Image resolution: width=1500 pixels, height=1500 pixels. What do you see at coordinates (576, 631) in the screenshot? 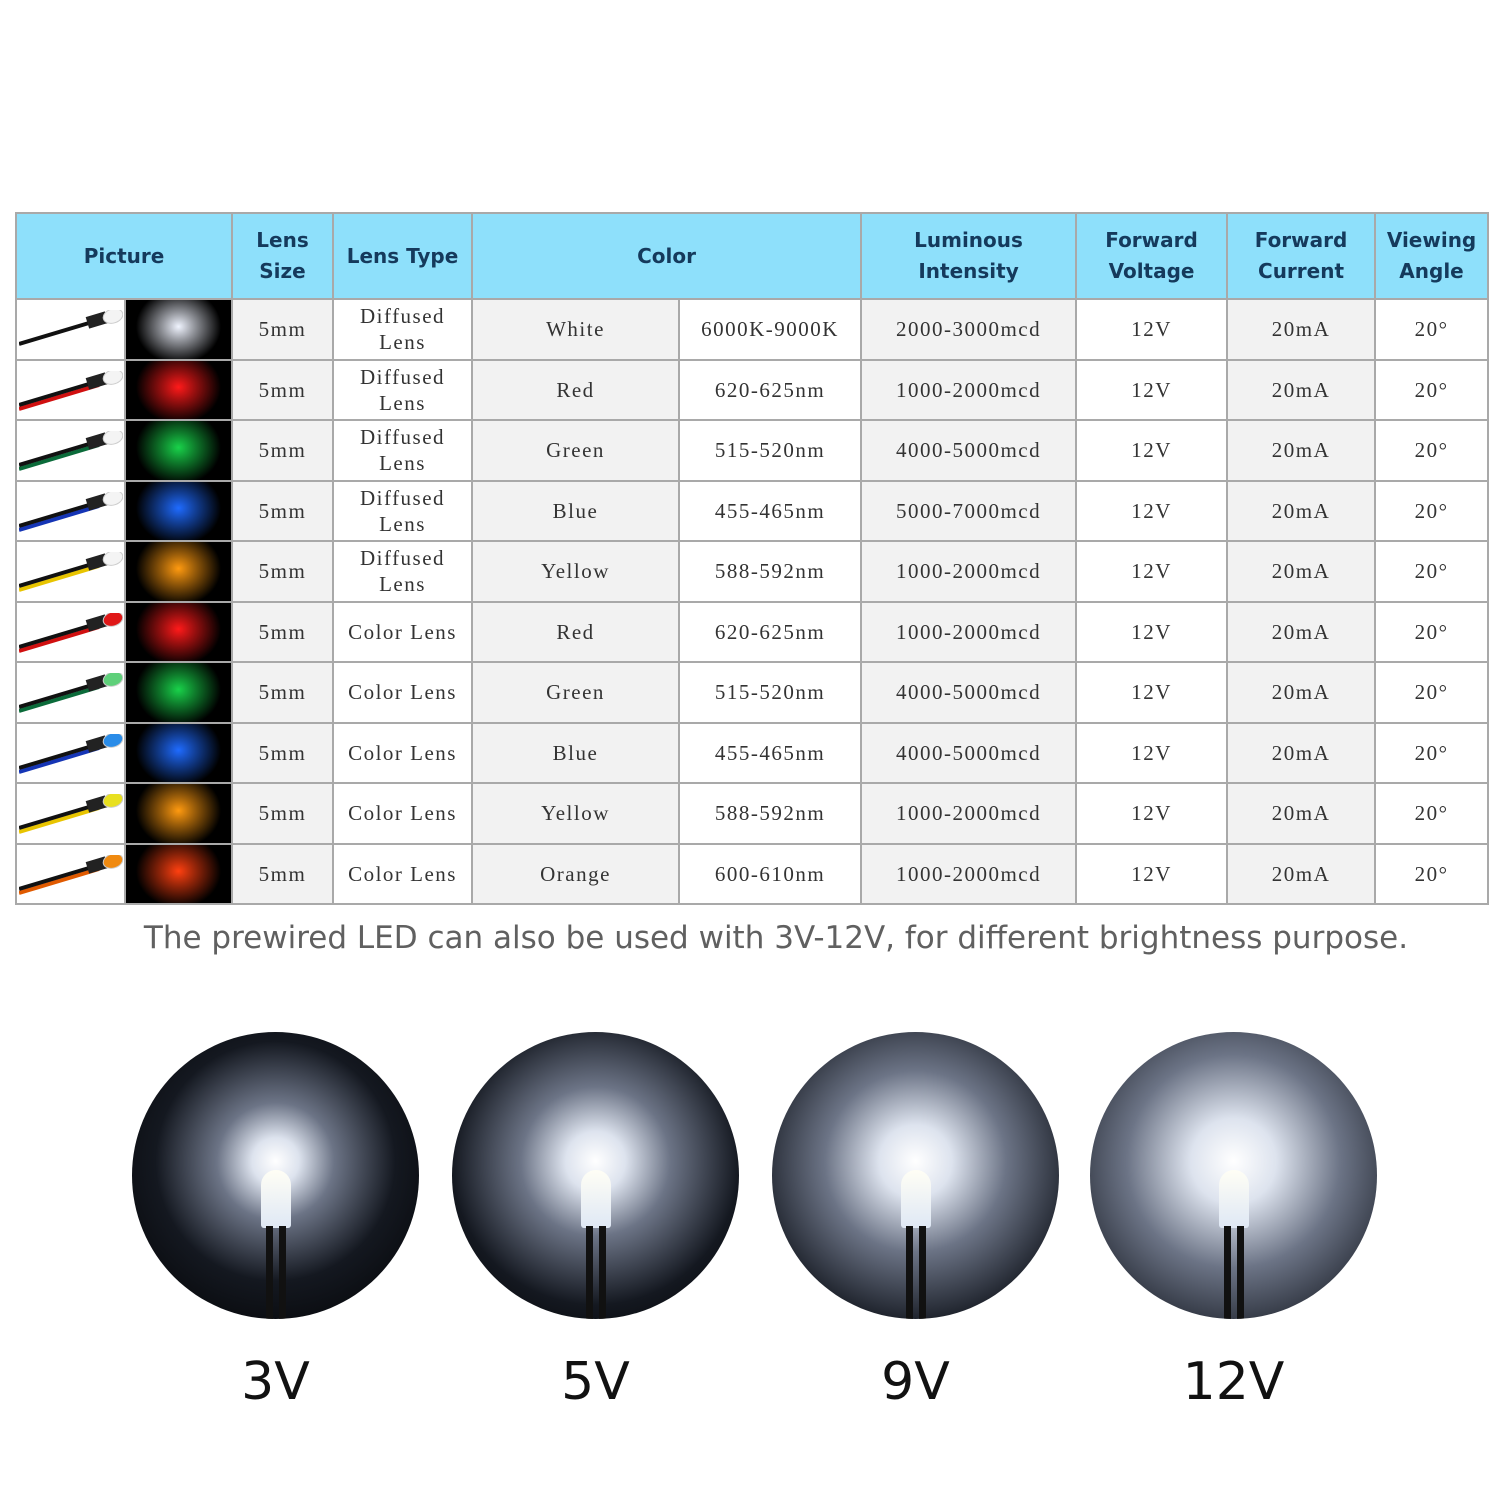
I see `color-name: Red` at bounding box center [576, 631].